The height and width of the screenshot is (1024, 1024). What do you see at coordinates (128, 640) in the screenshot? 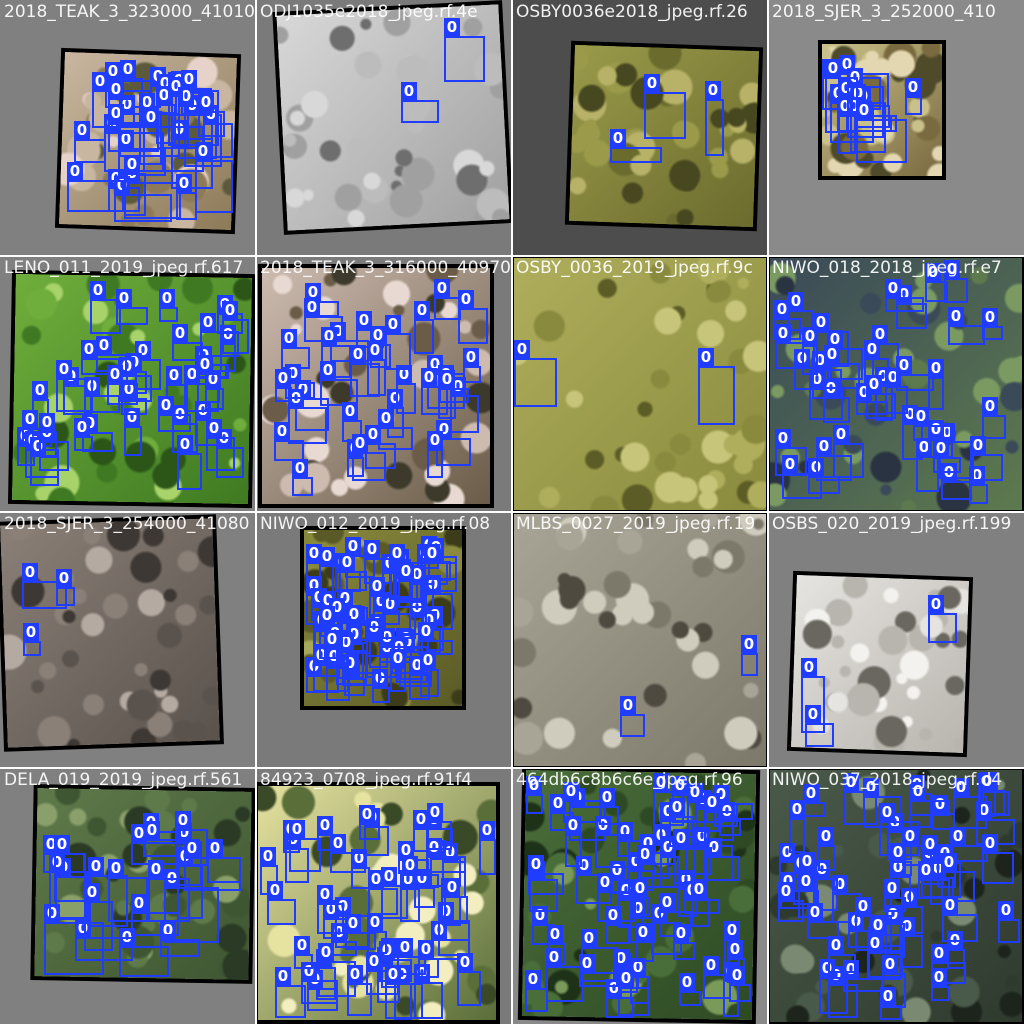
I see `tile-9: 0 0 0 2018_SJER_3_254000_41080` at bounding box center [128, 640].